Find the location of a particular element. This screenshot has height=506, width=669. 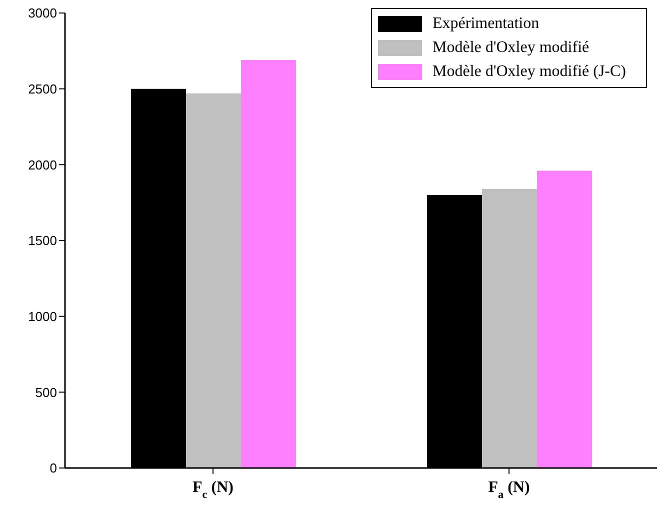

y-tick-label: 2500 is located at coordinates (42, 88).